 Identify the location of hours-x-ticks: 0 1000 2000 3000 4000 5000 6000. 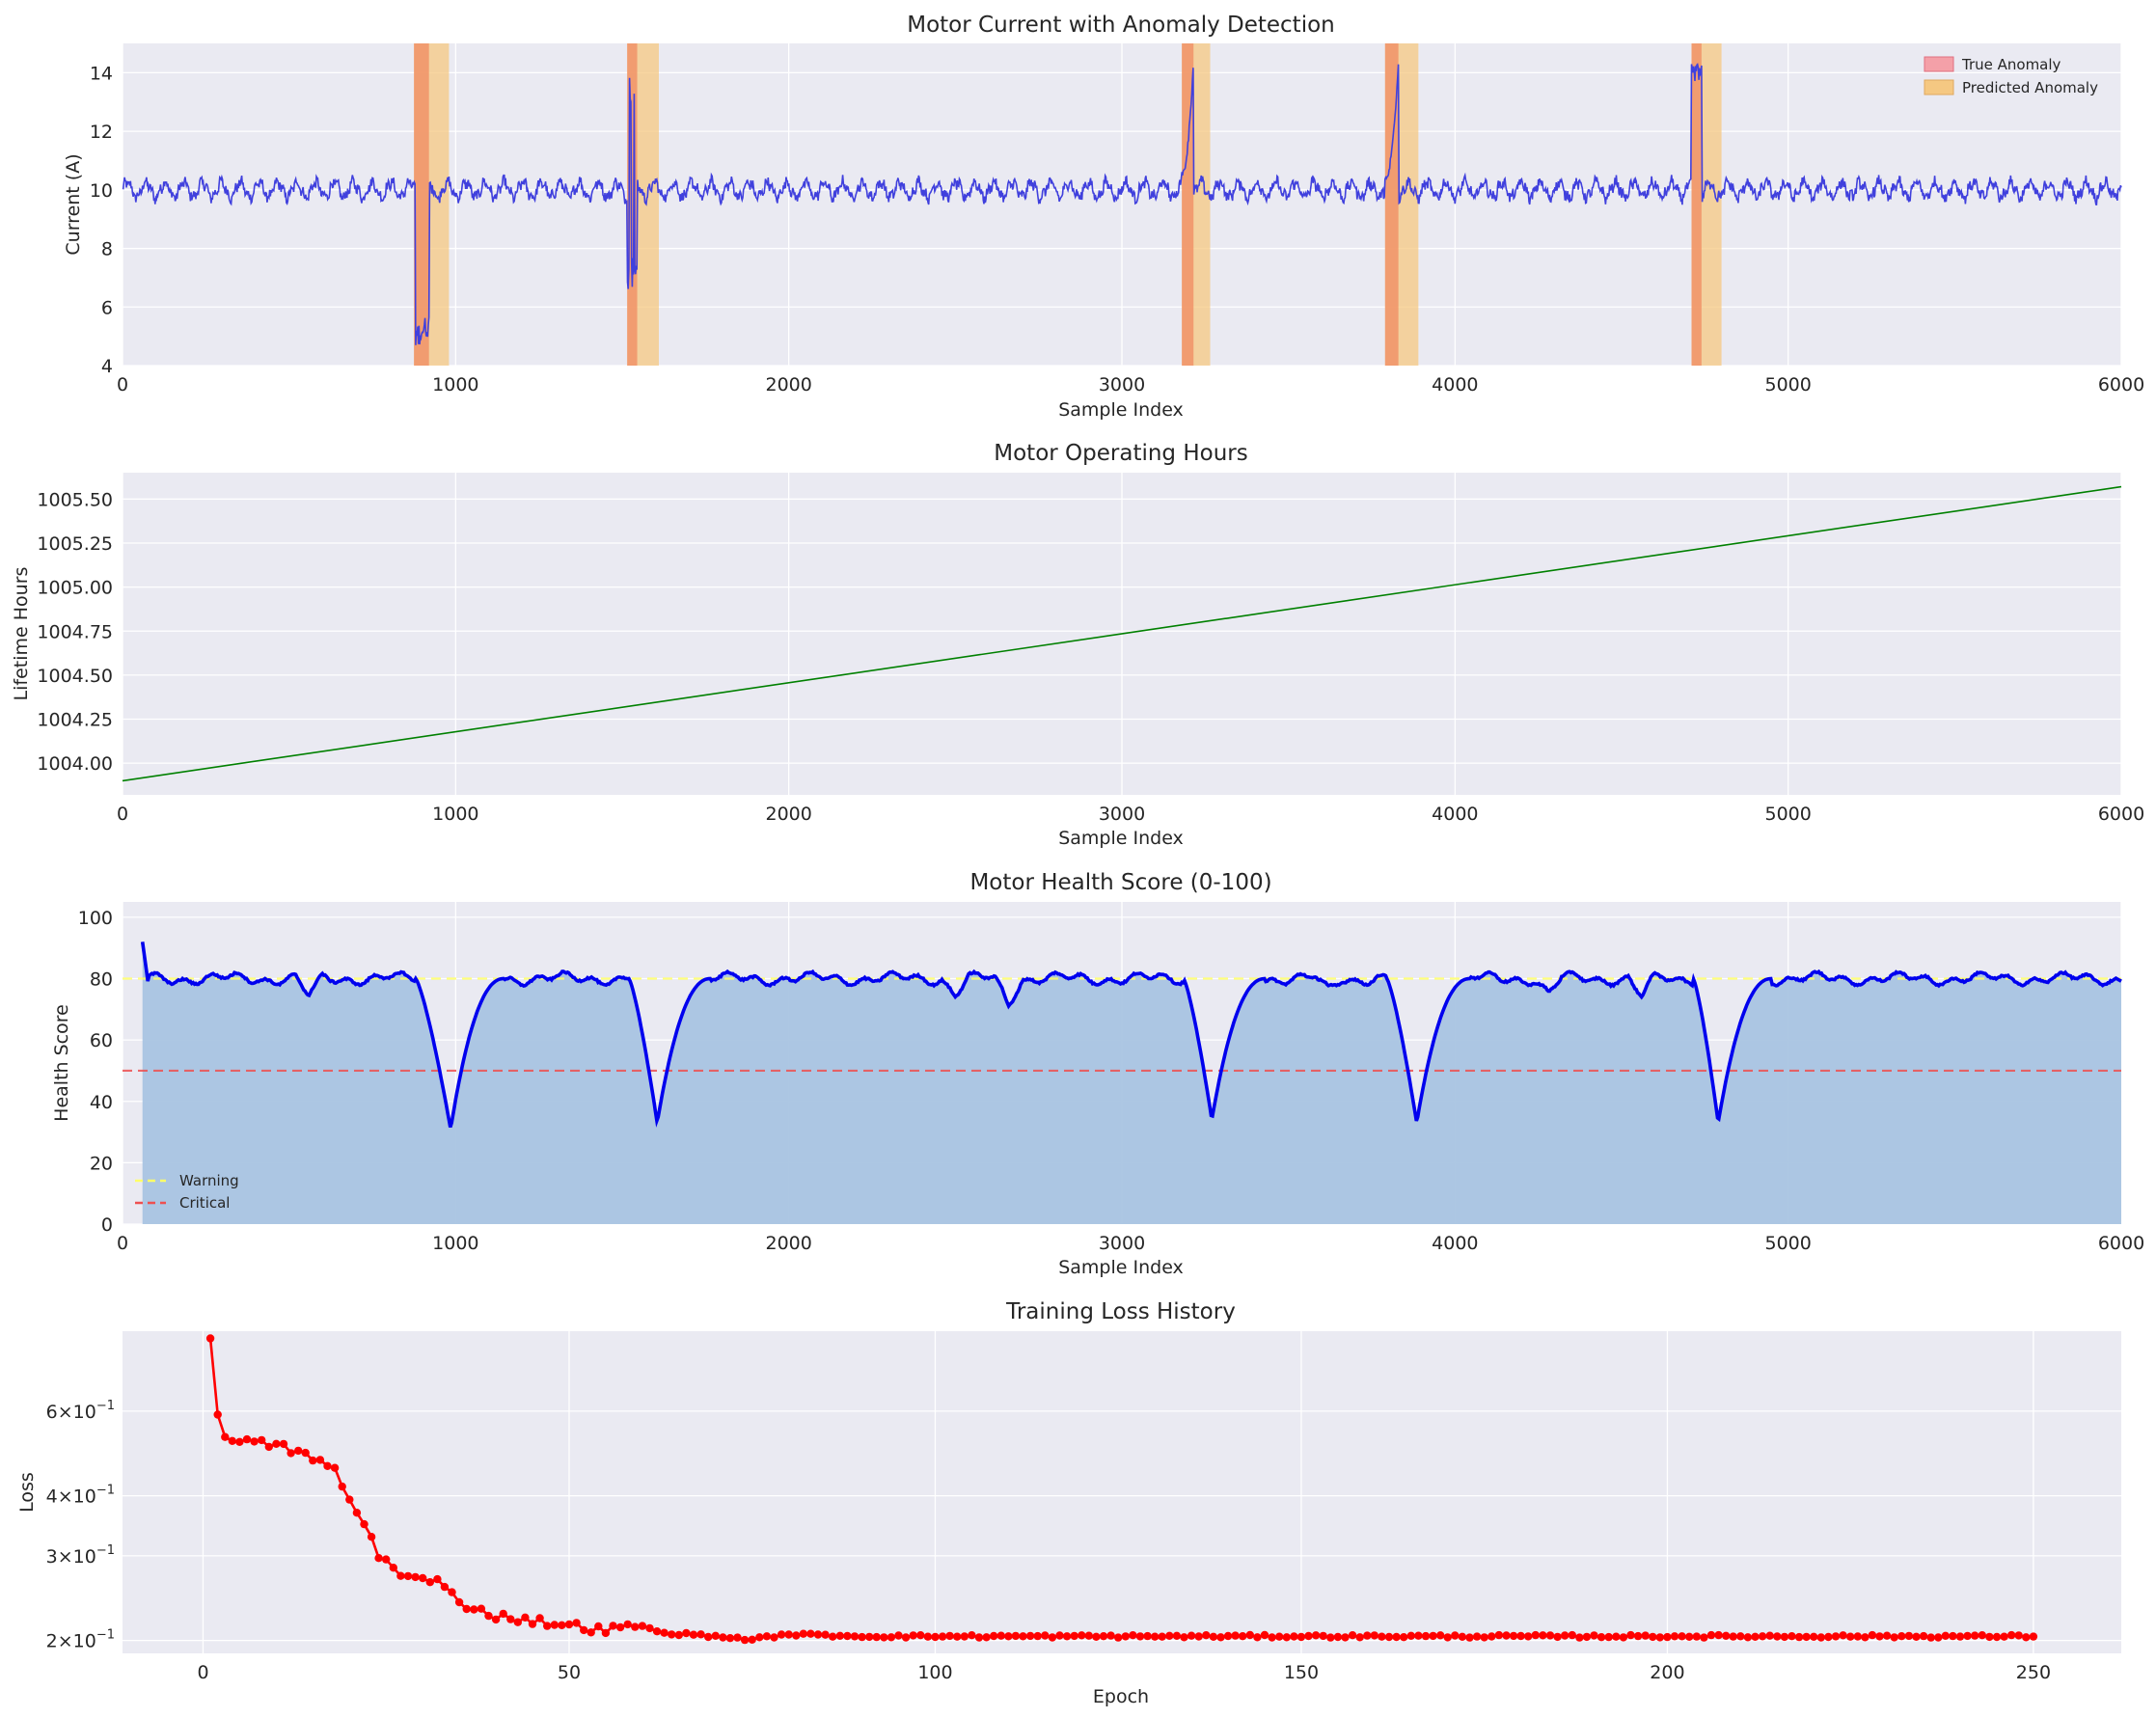
(1130, 814).